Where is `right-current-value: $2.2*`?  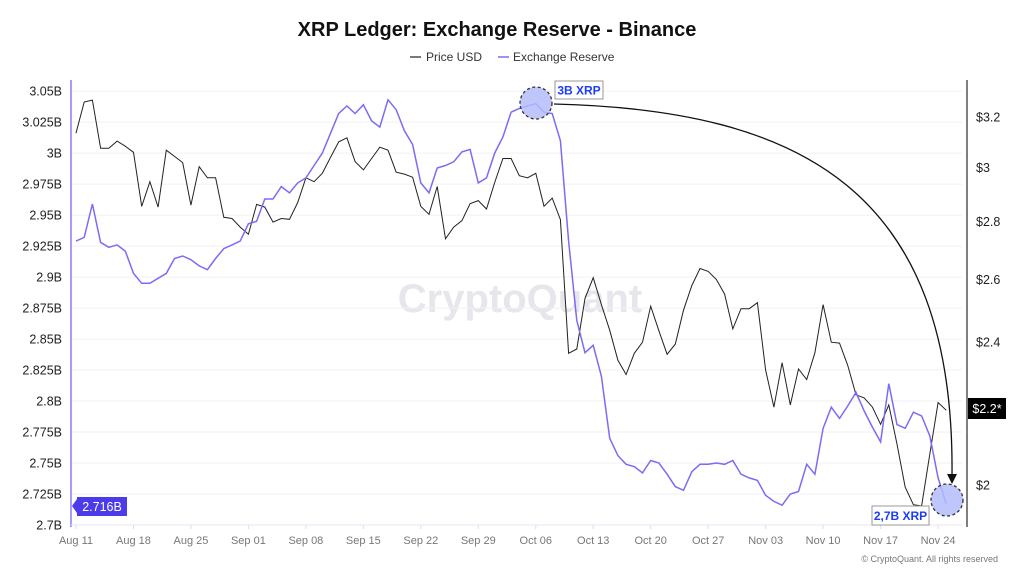
right-current-value: $2.2* is located at coordinates (986, 409).